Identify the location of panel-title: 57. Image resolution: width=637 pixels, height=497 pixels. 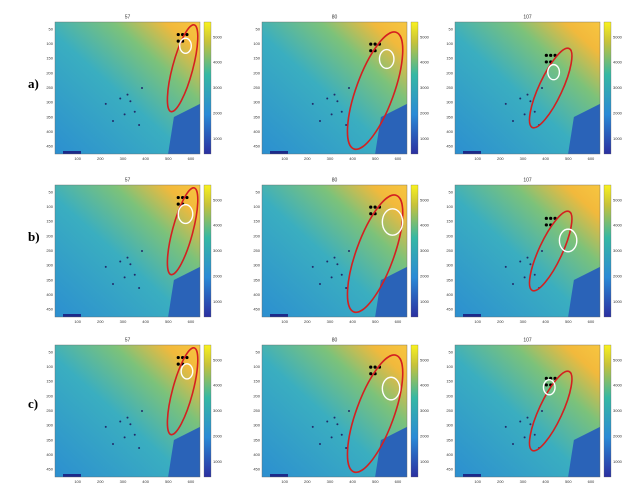
(128, 340).